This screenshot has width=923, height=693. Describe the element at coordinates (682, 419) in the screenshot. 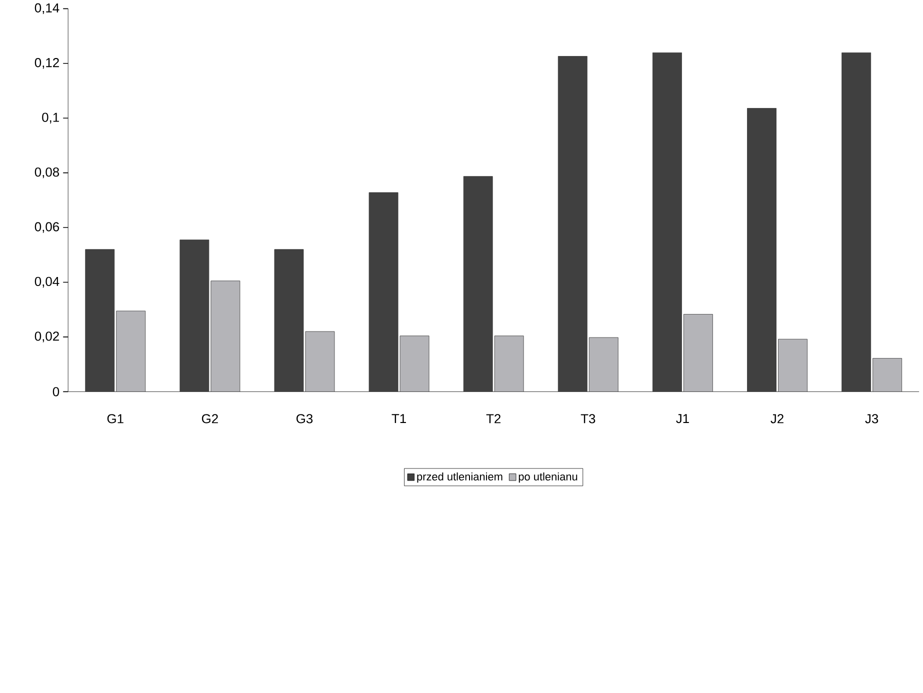

I see `x-tick-label: J1` at that location.